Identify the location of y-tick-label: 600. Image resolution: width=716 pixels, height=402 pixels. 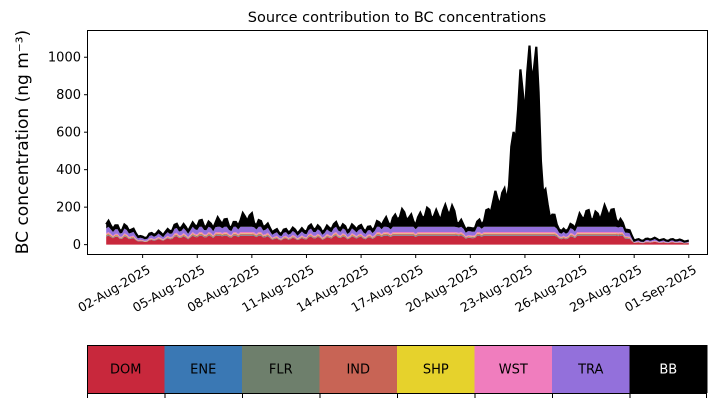
(68, 133).